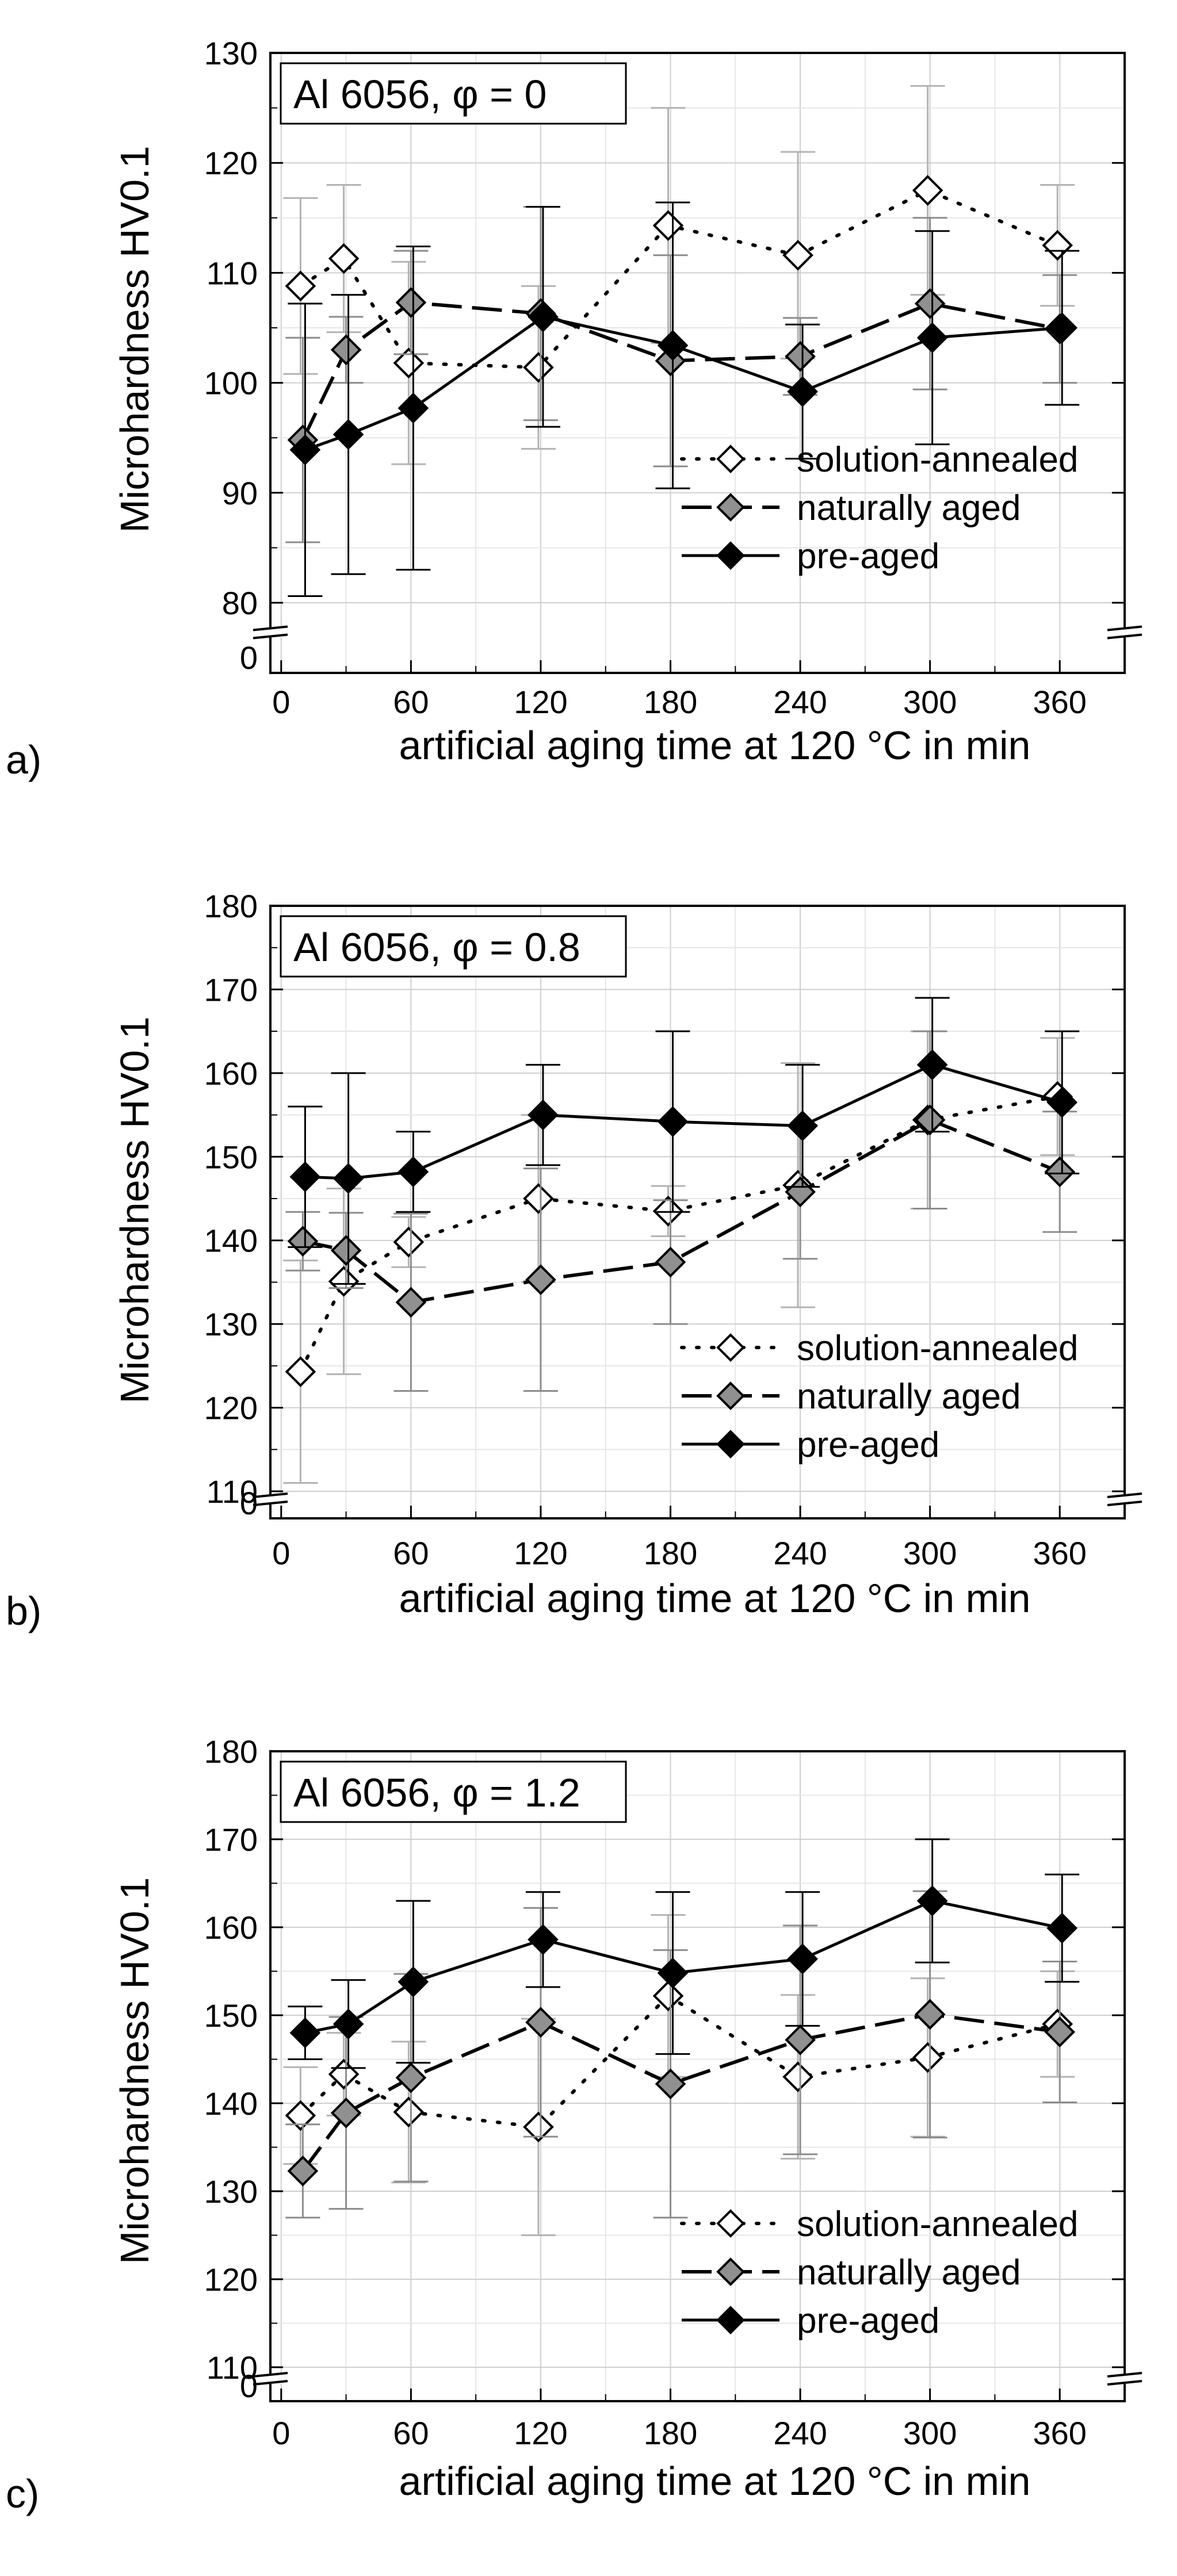 The height and width of the screenshot is (2576, 1177). Describe the element at coordinates (411, 2433) in the screenshot. I see `x-tick-label: 60` at that location.